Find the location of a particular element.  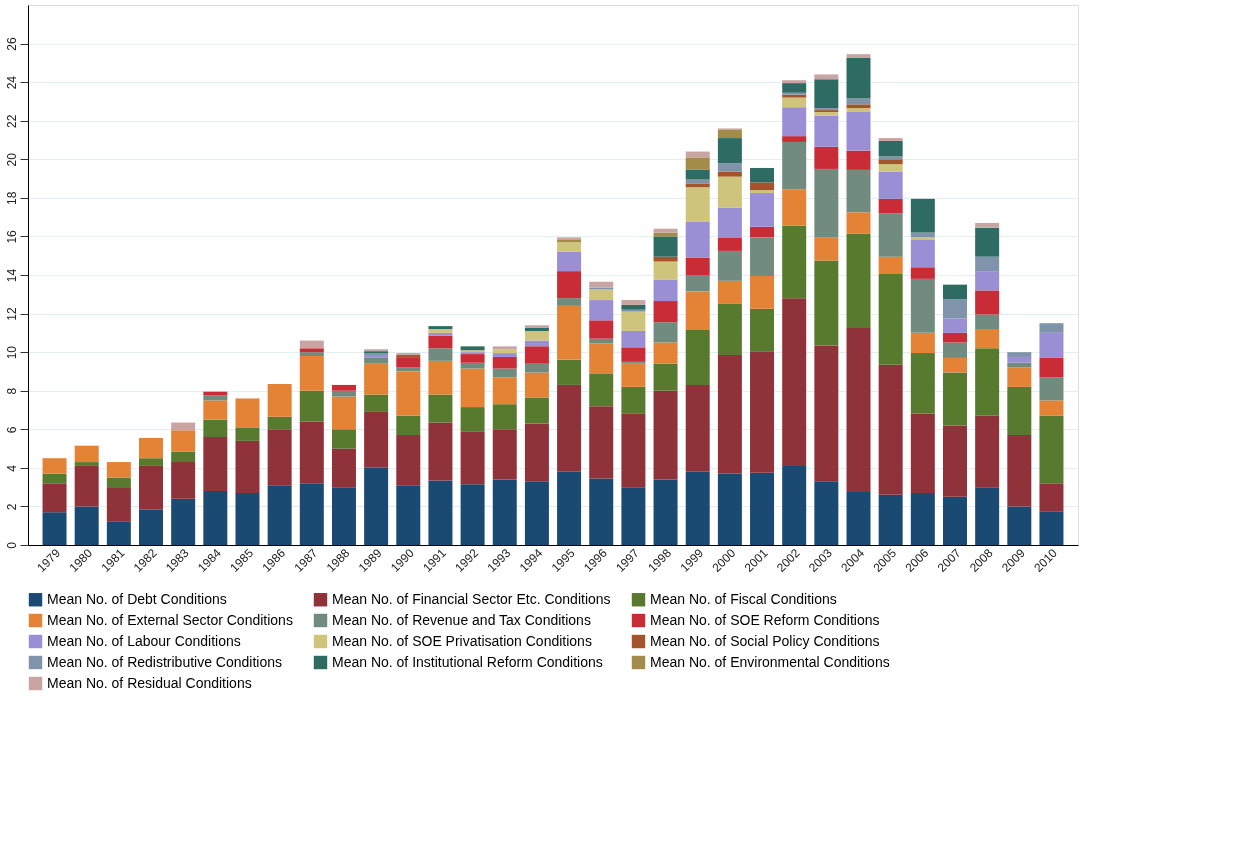

legend-label: Mean No. of Labour Conditions is located at coordinates (144, 640).